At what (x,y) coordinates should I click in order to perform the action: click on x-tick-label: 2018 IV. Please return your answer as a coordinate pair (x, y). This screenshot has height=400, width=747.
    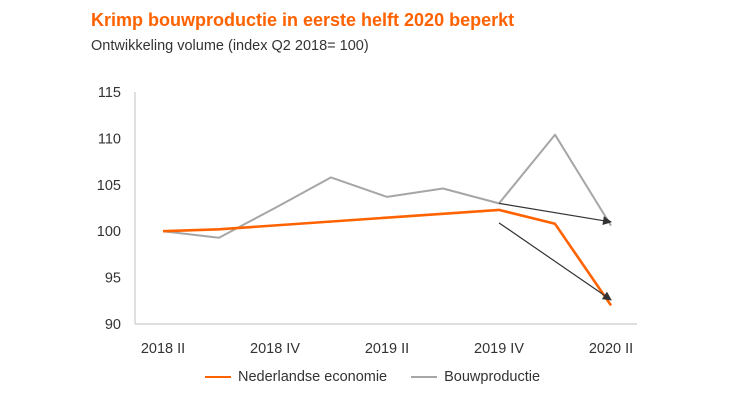
    Looking at the image, I should click on (275, 349).